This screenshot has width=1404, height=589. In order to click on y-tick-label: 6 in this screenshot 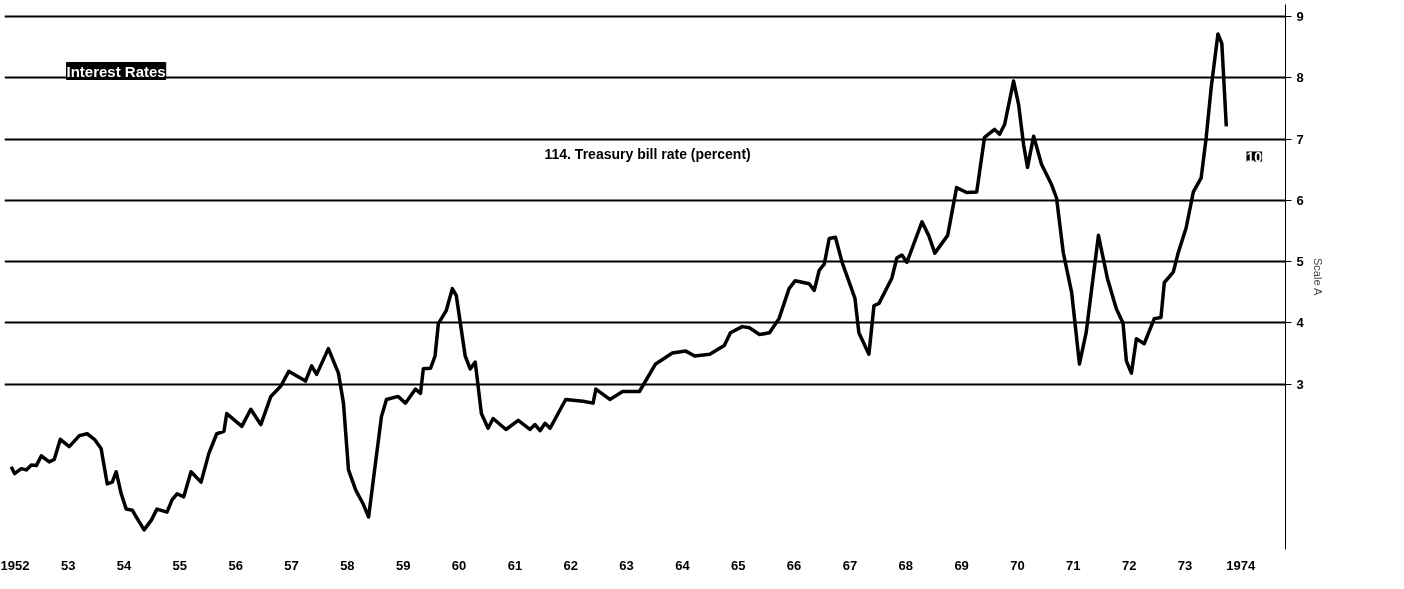, I will do `click(1300, 200)`.